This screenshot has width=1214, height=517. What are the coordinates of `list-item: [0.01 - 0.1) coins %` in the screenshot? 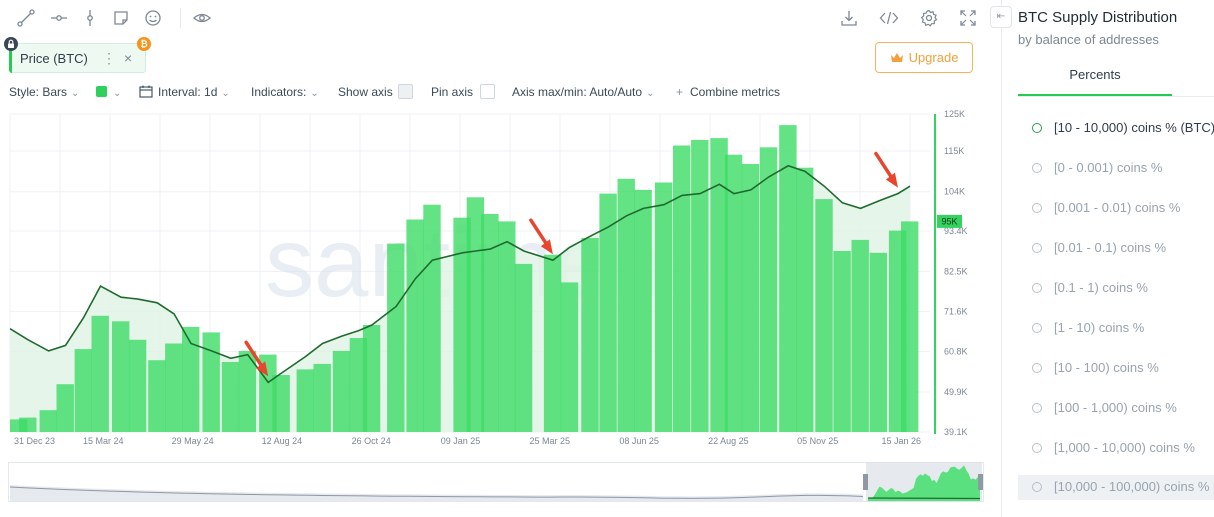 It's located at (1116, 248).